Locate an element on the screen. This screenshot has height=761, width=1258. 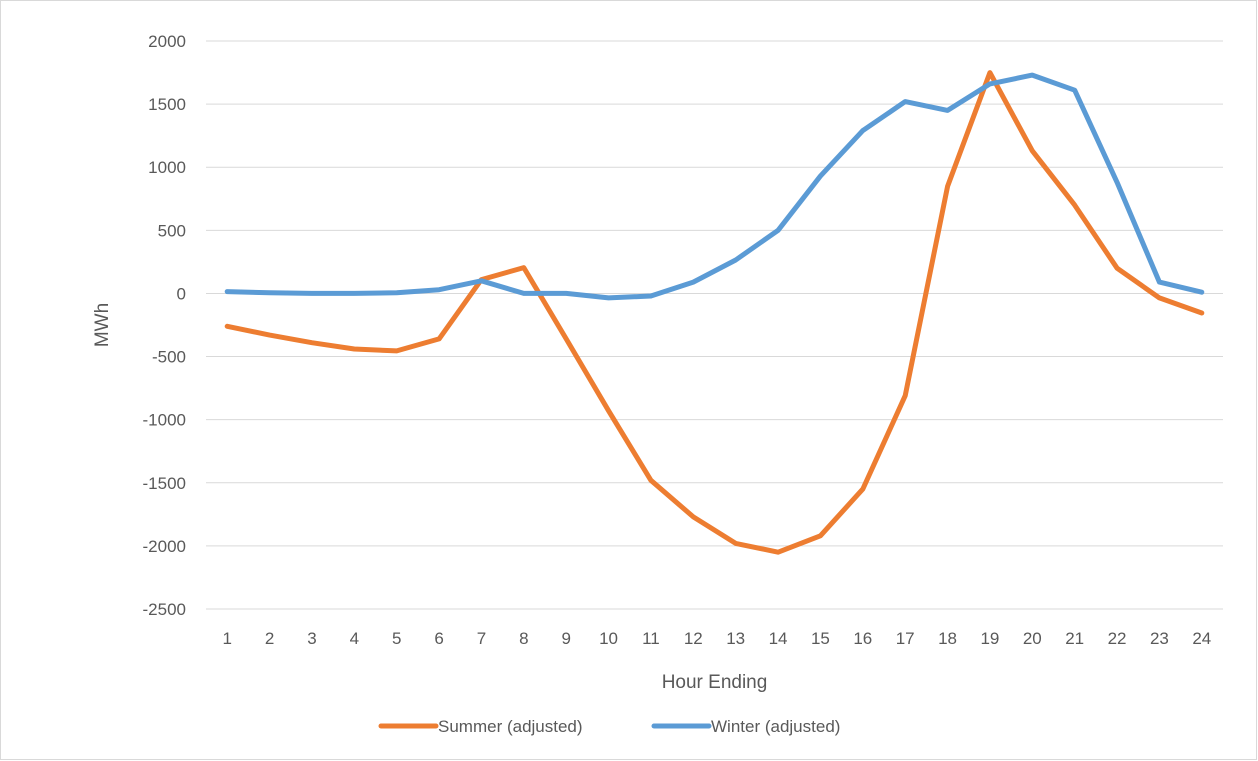
x-tick-label: 5 is located at coordinates (396, 638).